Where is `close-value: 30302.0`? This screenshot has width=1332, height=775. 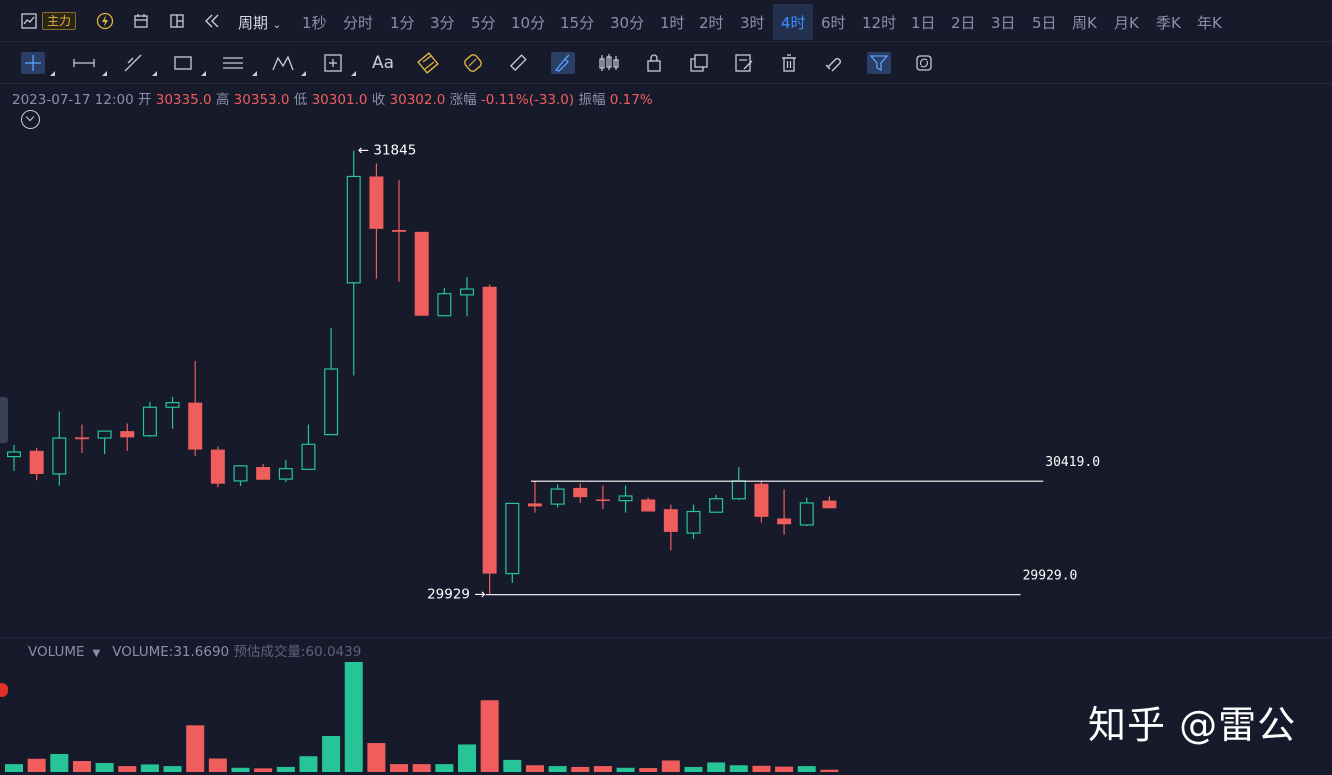
close-value: 30302.0 is located at coordinates (417, 100).